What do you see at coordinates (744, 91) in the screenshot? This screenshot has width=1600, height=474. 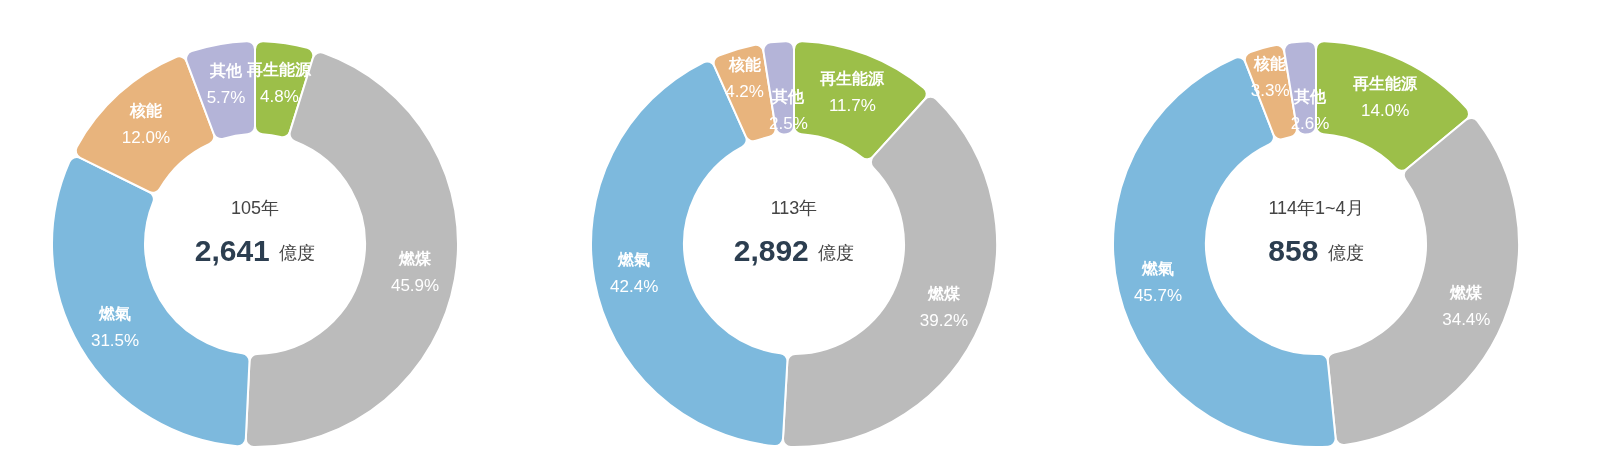 I see `data-label: 4.2%` at bounding box center [744, 91].